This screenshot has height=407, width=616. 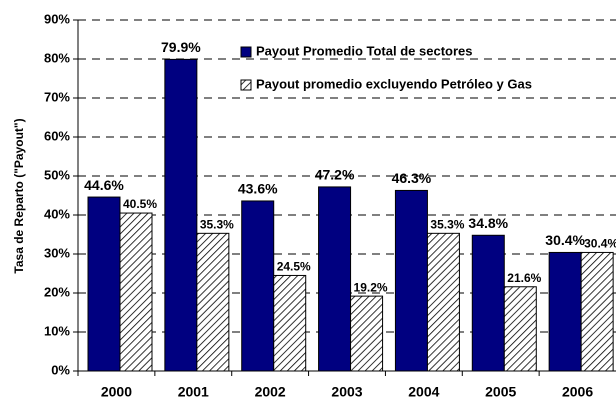 What do you see at coordinates (140, 204) in the screenshot?
I see `data-label: 40.5%` at bounding box center [140, 204].